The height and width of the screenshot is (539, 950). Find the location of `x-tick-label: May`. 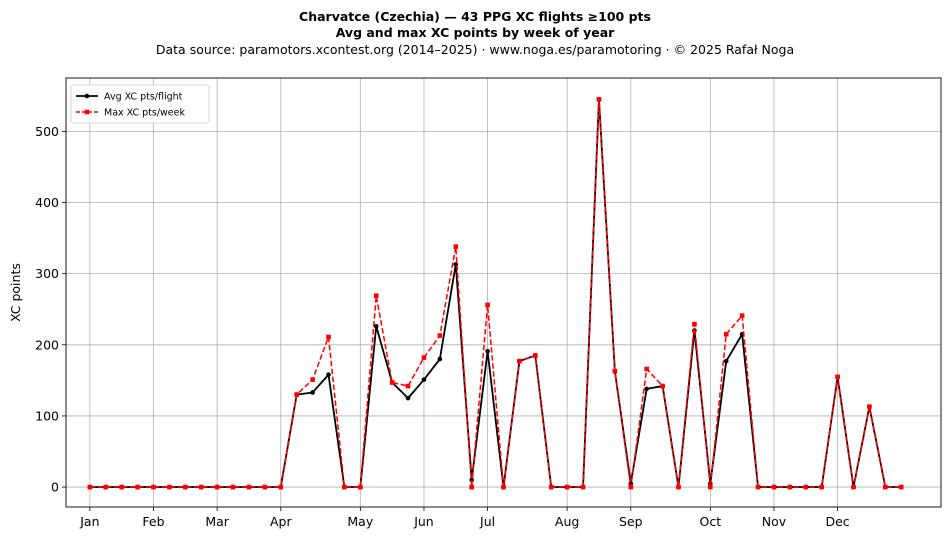

x-tick-label: May is located at coordinates (360, 521).